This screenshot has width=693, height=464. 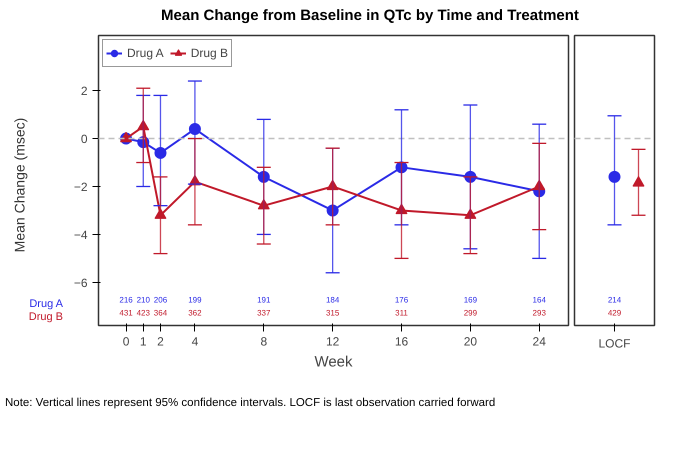 I want to click on annotation: 337, so click(x=264, y=313).